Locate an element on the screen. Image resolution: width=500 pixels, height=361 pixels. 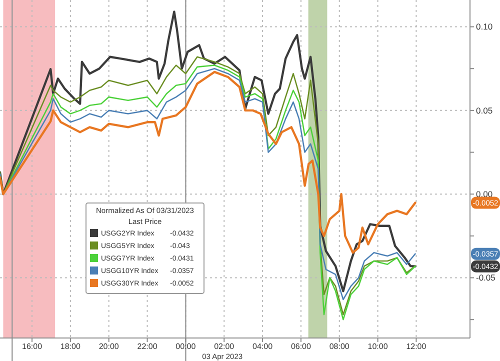
x-tick-label: 06:00 is located at coordinates (301, 346).